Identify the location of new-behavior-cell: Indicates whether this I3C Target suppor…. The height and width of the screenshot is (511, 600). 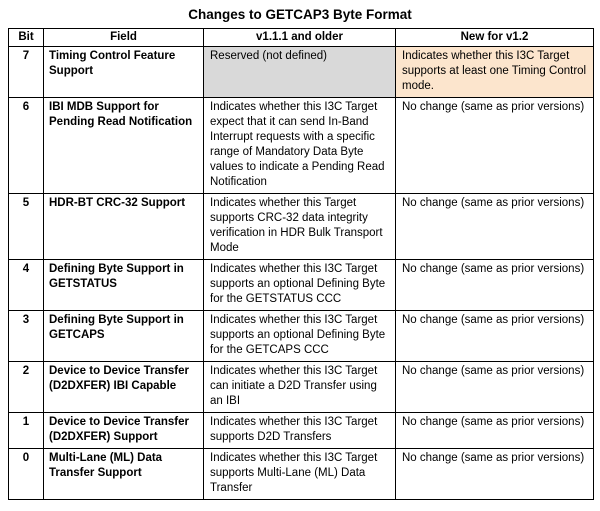
(494, 72).